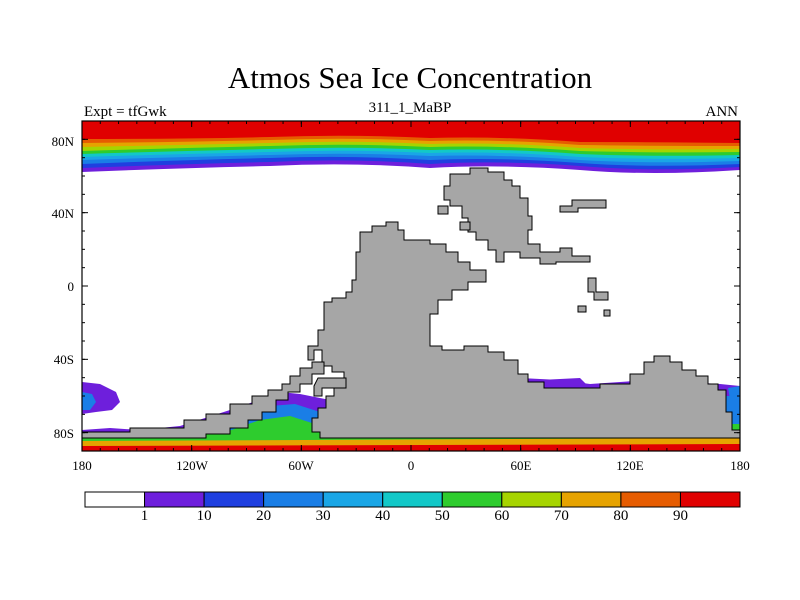  What do you see at coordinates (680, 516) in the screenshot?
I see `colorbar-label: 90` at bounding box center [680, 516].